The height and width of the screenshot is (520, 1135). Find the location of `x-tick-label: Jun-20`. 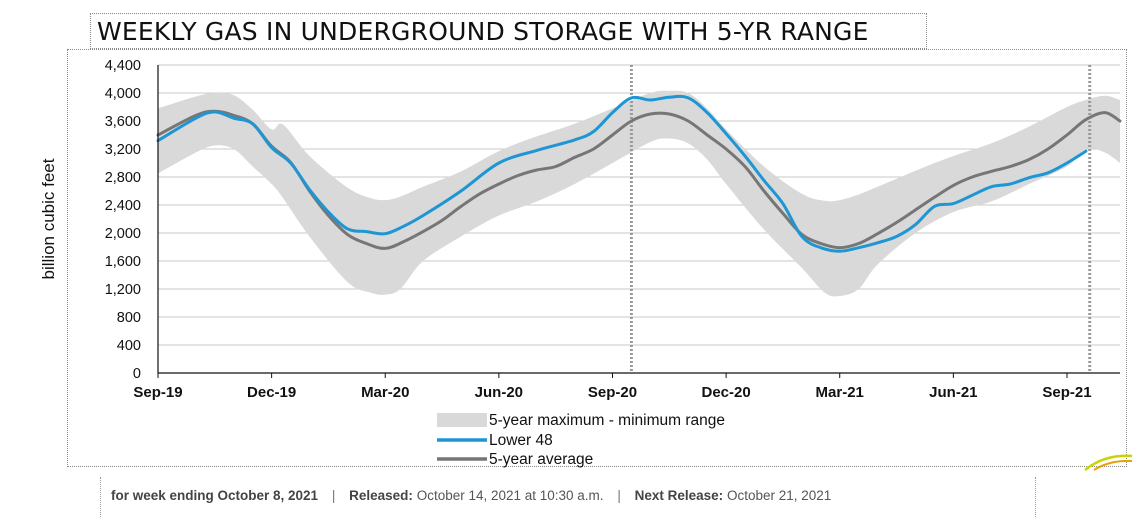

x-tick-label: Jun-20 is located at coordinates (499, 392).